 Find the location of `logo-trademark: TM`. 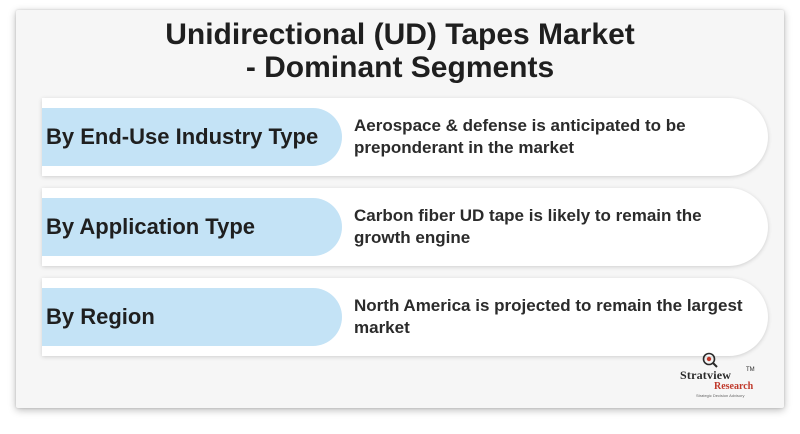

logo-trademark: TM is located at coordinates (750, 370).